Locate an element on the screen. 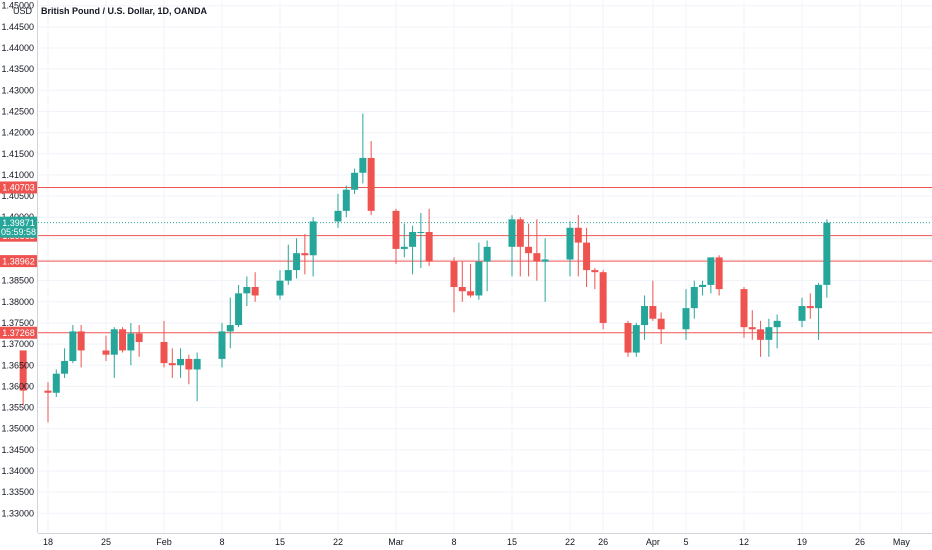 This screenshot has width=932, height=550. y-tick-label: 1.41000 is located at coordinates (17, 175).